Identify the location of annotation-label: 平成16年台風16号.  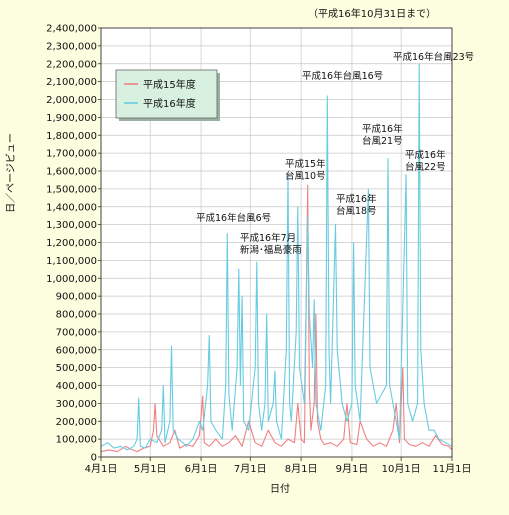
(342, 76).